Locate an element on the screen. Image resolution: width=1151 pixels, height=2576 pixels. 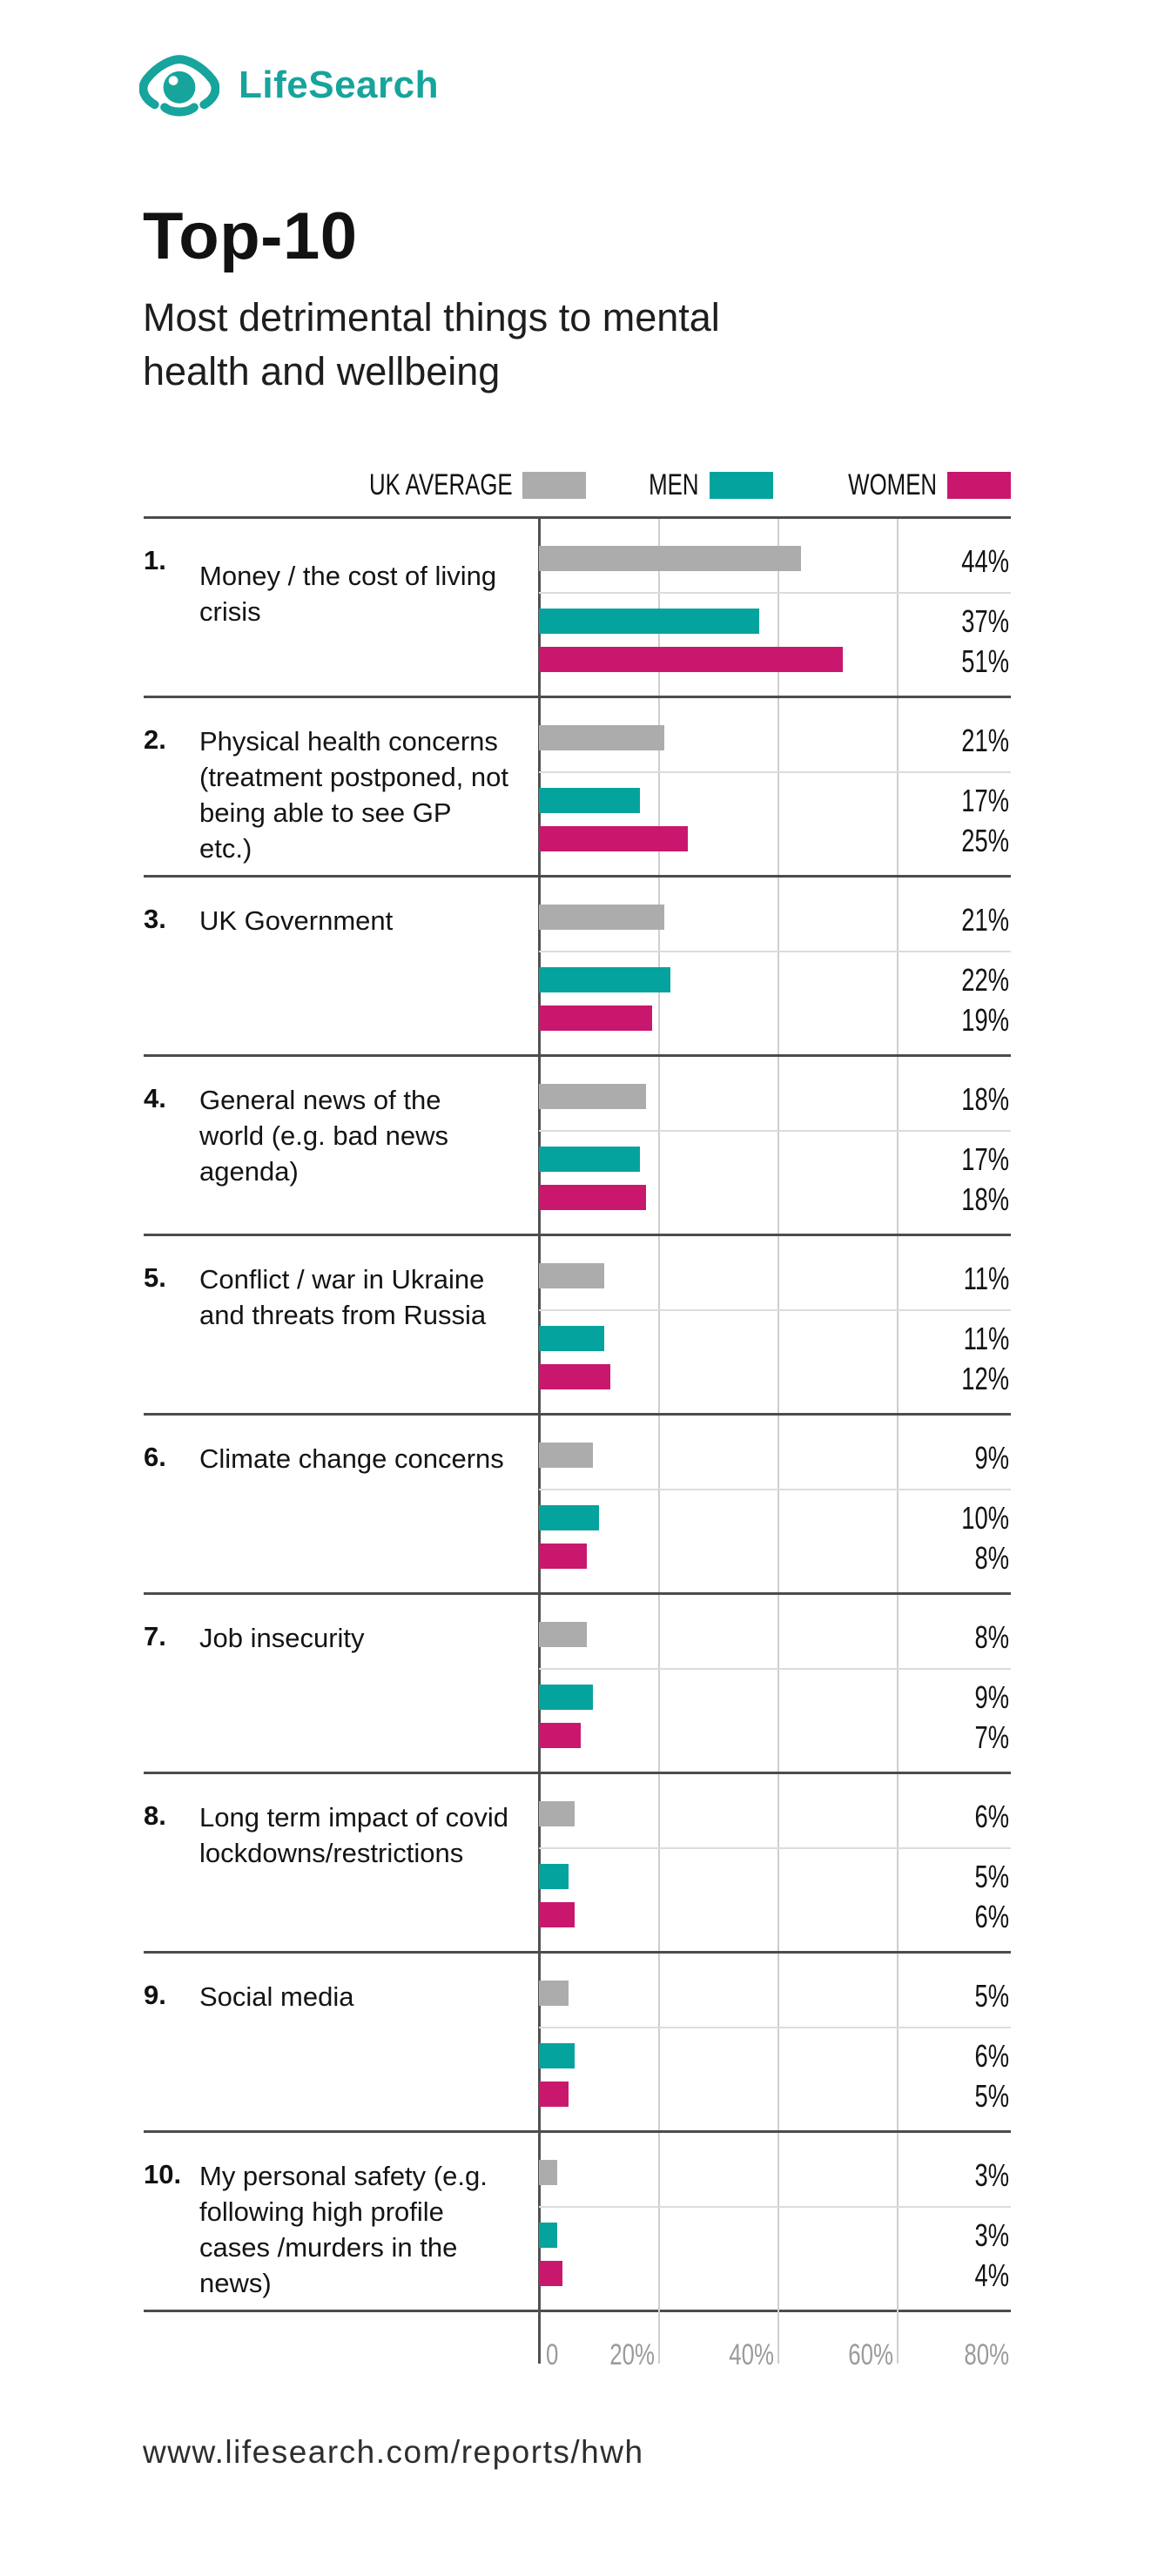
value-uk-average: 8% is located at coordinates (991, 1637).